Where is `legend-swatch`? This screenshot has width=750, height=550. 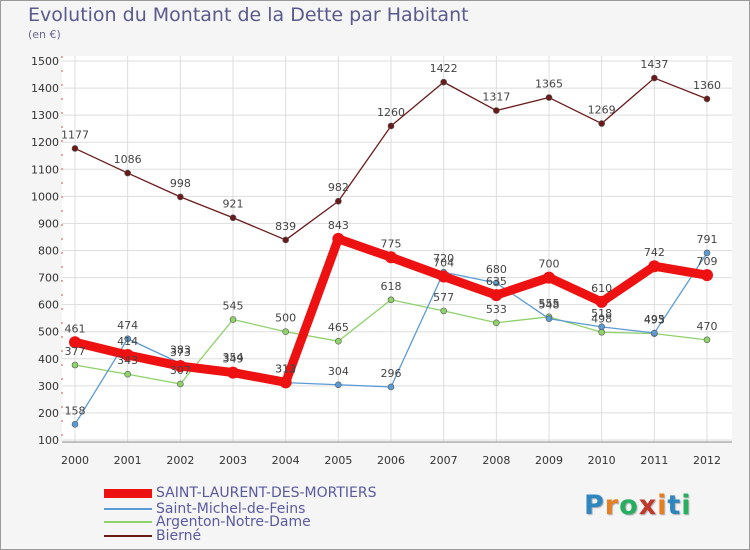
legend-swatch is located at coordinates (128, 536).